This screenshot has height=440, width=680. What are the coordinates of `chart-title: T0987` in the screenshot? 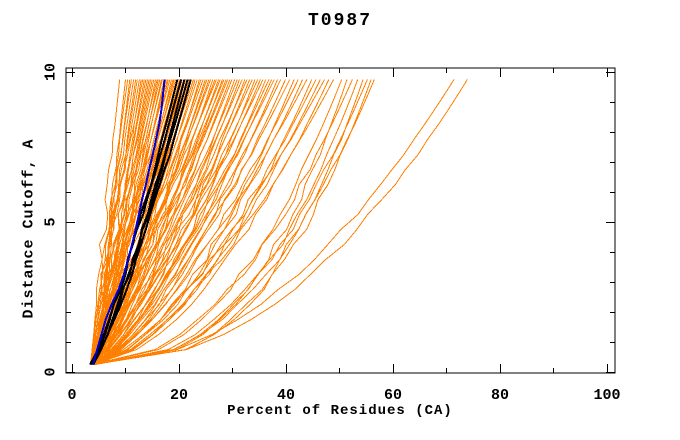 It's located at (339, 21).